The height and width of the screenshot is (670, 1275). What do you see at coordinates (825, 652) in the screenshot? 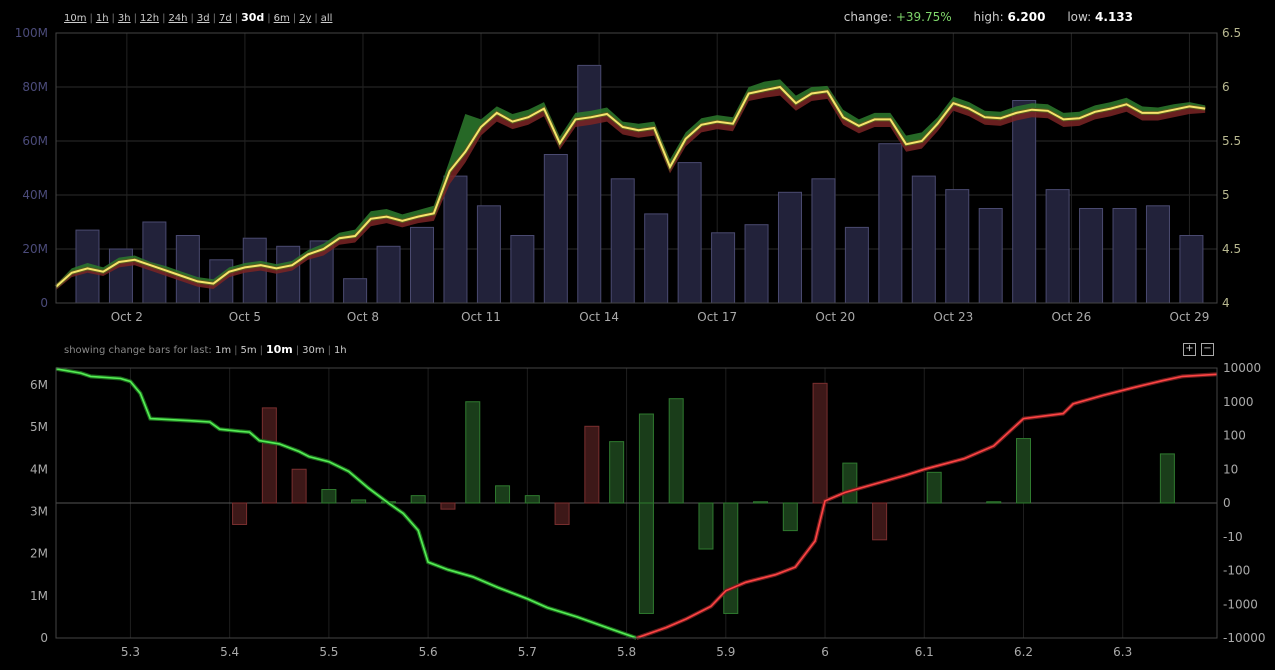
I see `x-tick-label: 6` at bounding box center [825, 652].